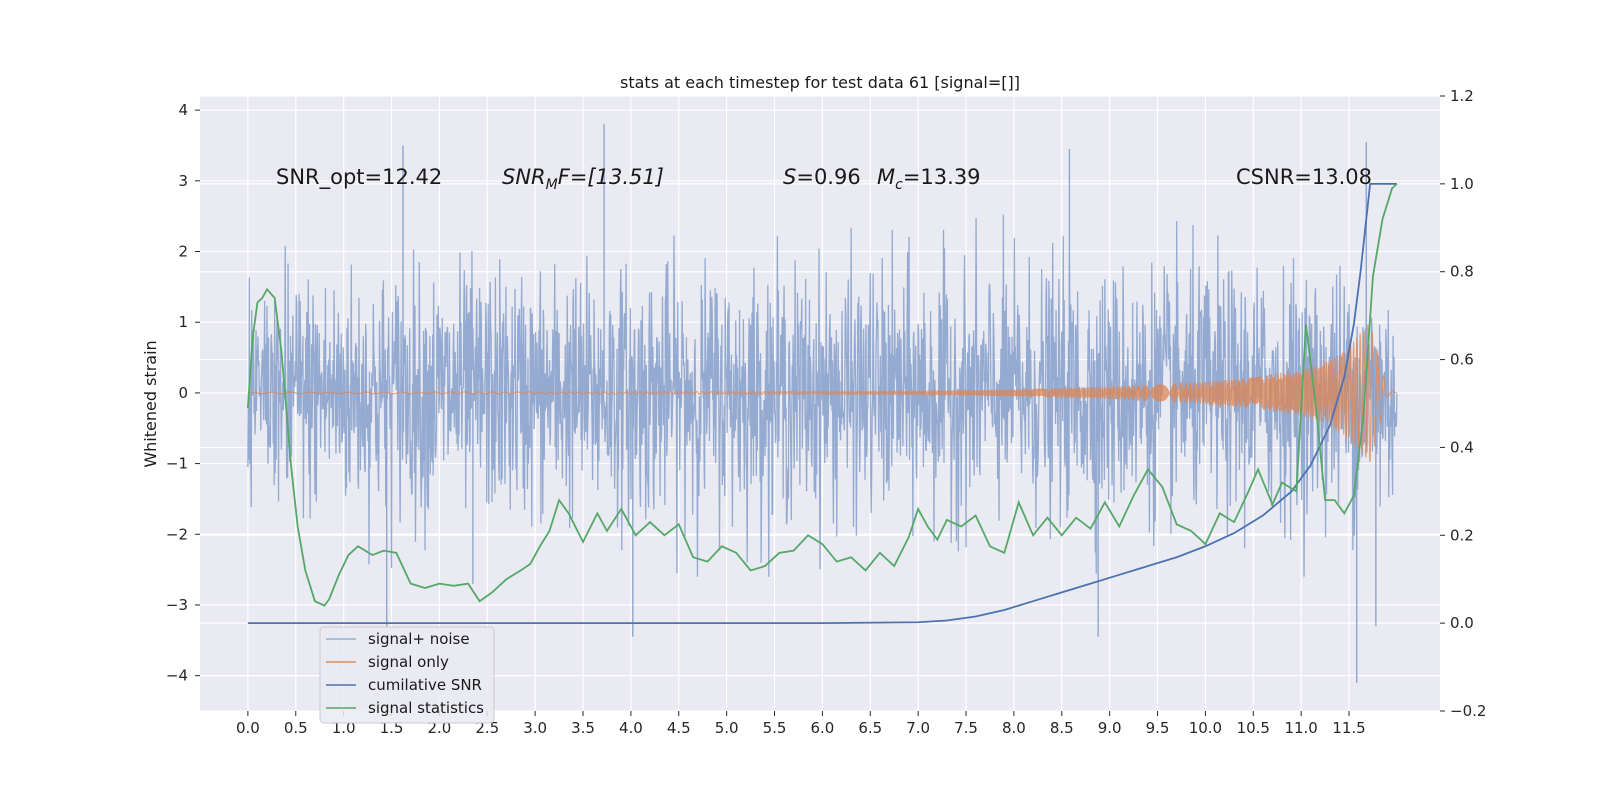  What do you see at coordinates (1348, 728) in the screenshot?
I see `x-tick-label: 11.5` at bounding box center [1348, 728].